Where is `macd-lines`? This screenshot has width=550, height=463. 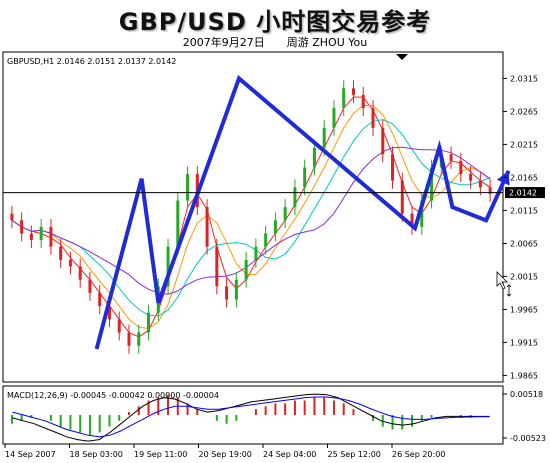
macd-lines is located at coordinates (251, 417).